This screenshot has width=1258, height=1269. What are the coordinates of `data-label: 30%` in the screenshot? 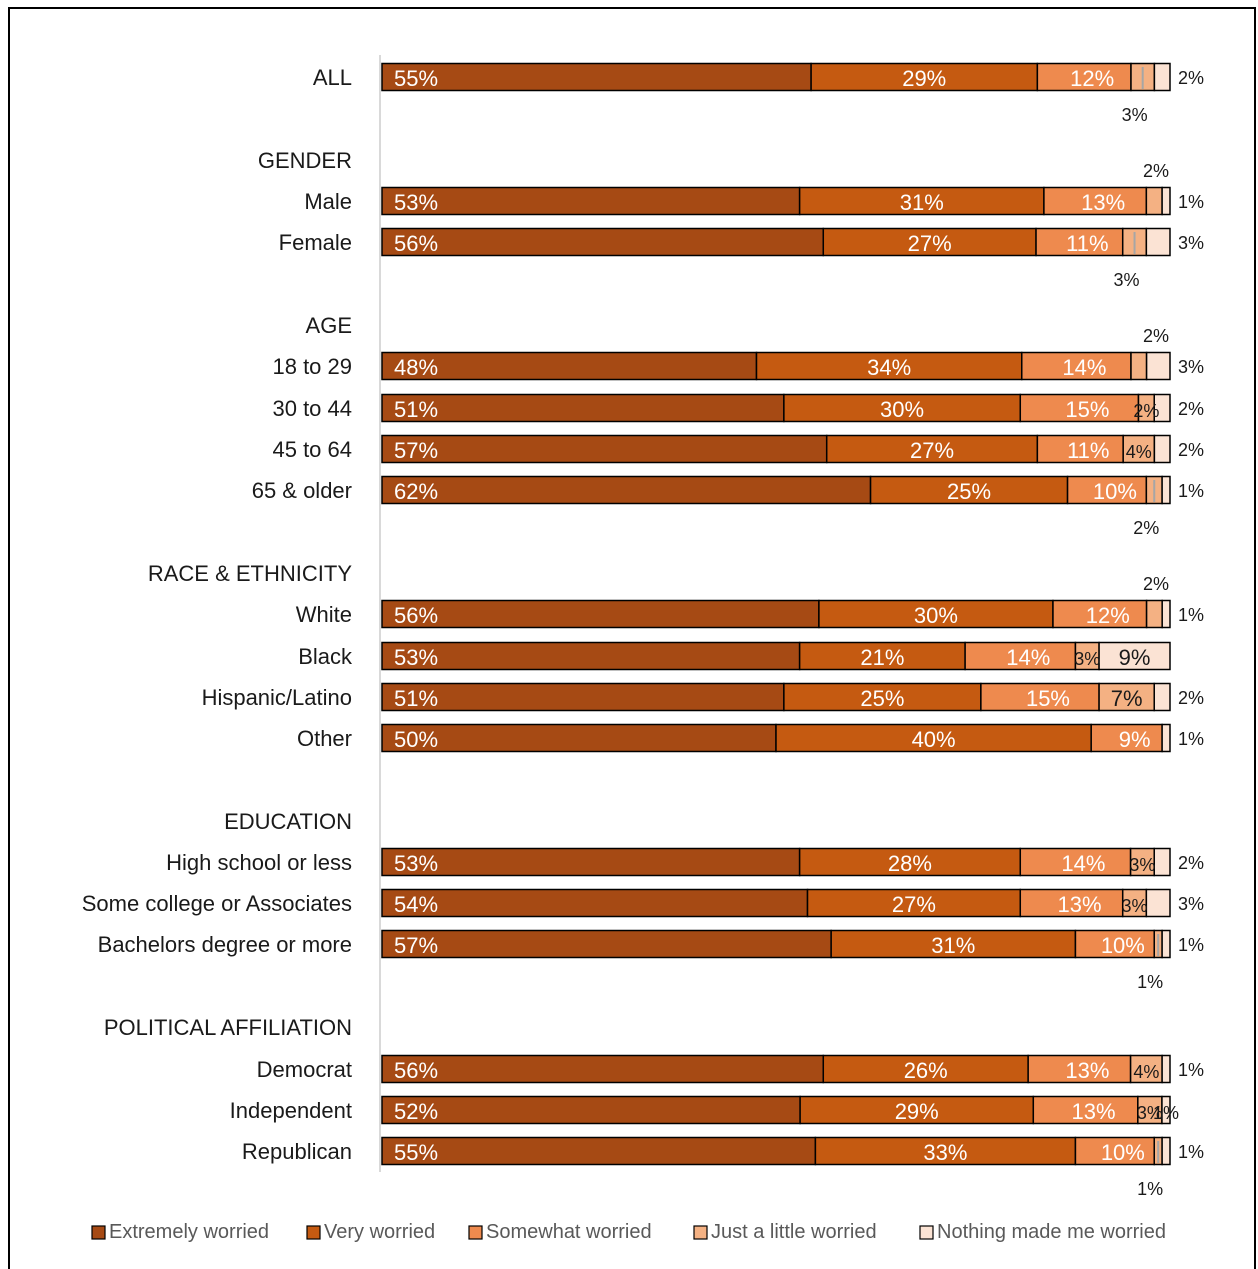 It's located at (936, 615).